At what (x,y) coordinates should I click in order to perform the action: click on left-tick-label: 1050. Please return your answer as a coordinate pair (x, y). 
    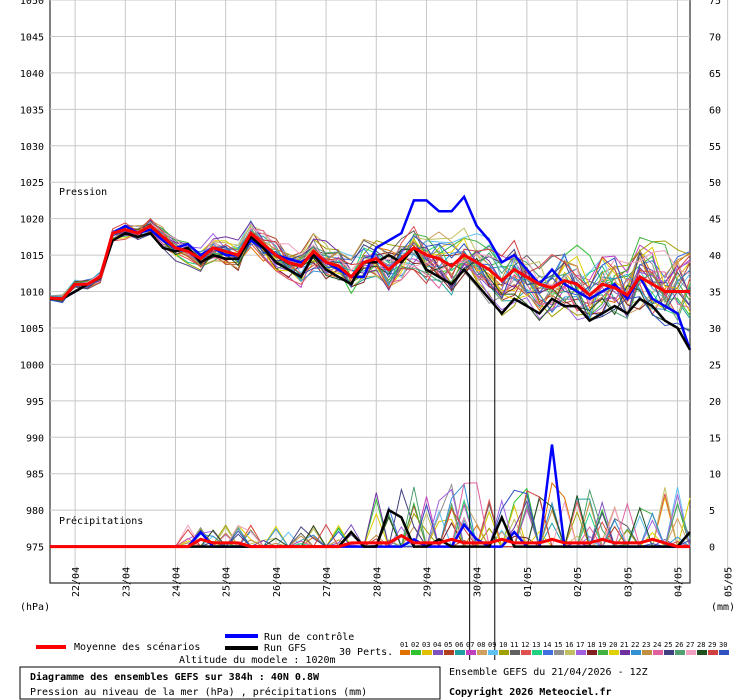
    Looking at the image, I should click on (32, 3).